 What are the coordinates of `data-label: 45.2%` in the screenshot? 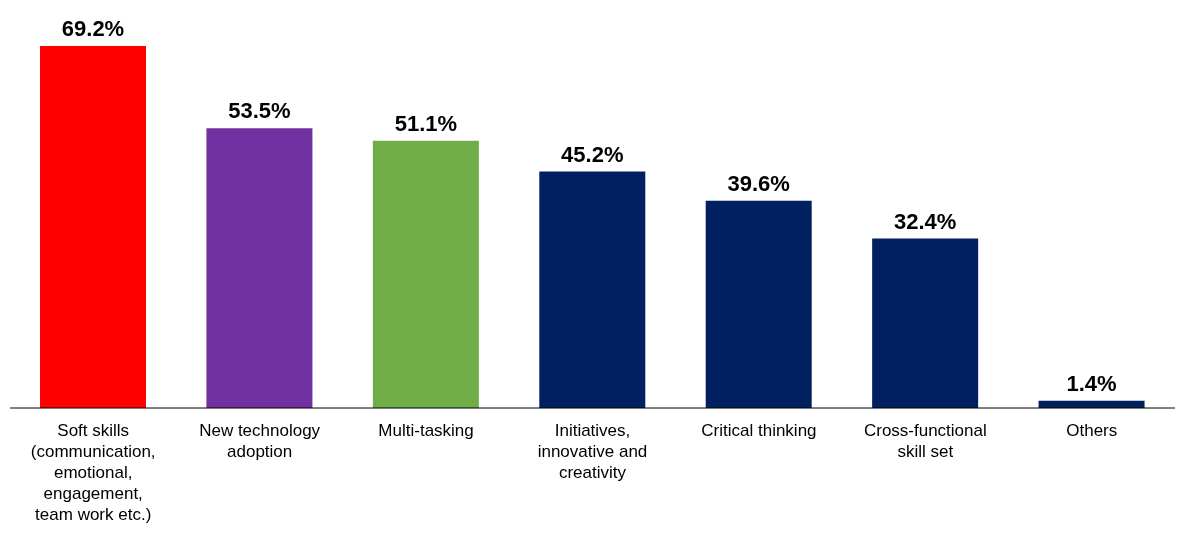 It's located at (592, 154).